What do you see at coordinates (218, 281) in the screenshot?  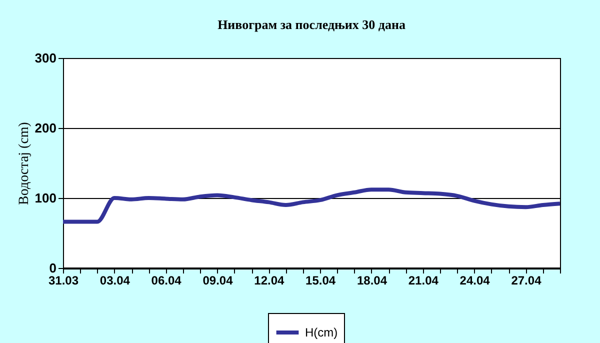 I see `x-tick-label: 09.04` at bounding box center [218, 281].